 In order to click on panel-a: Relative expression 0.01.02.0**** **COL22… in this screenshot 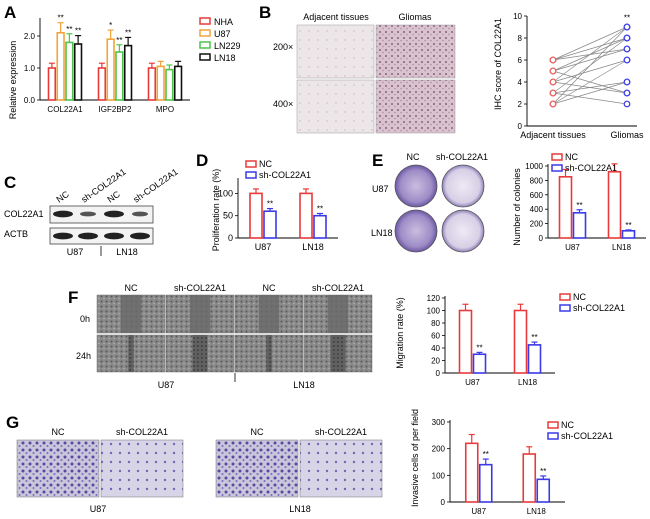, I will do `click(124, 67)`.